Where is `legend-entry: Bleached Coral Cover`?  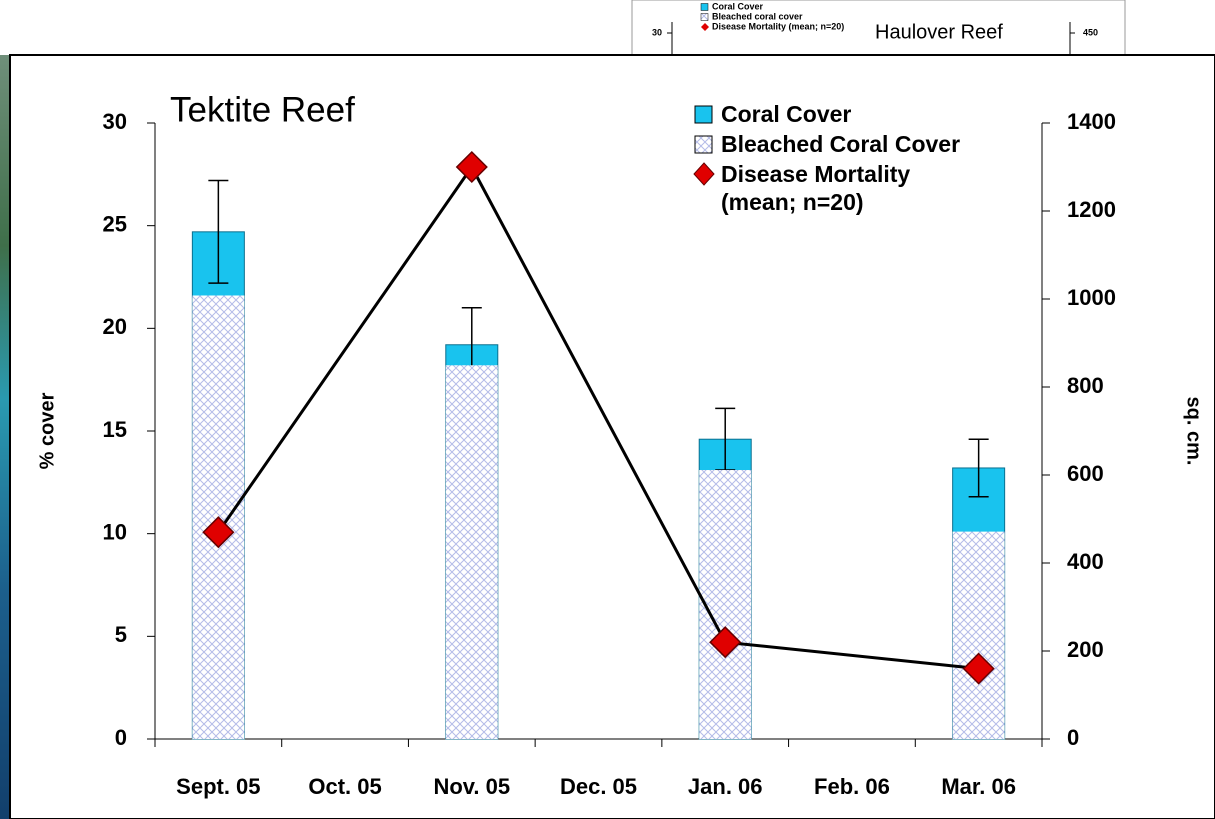 legend-entry: Bleached Coral Cover is located at coordinates (826, 144).